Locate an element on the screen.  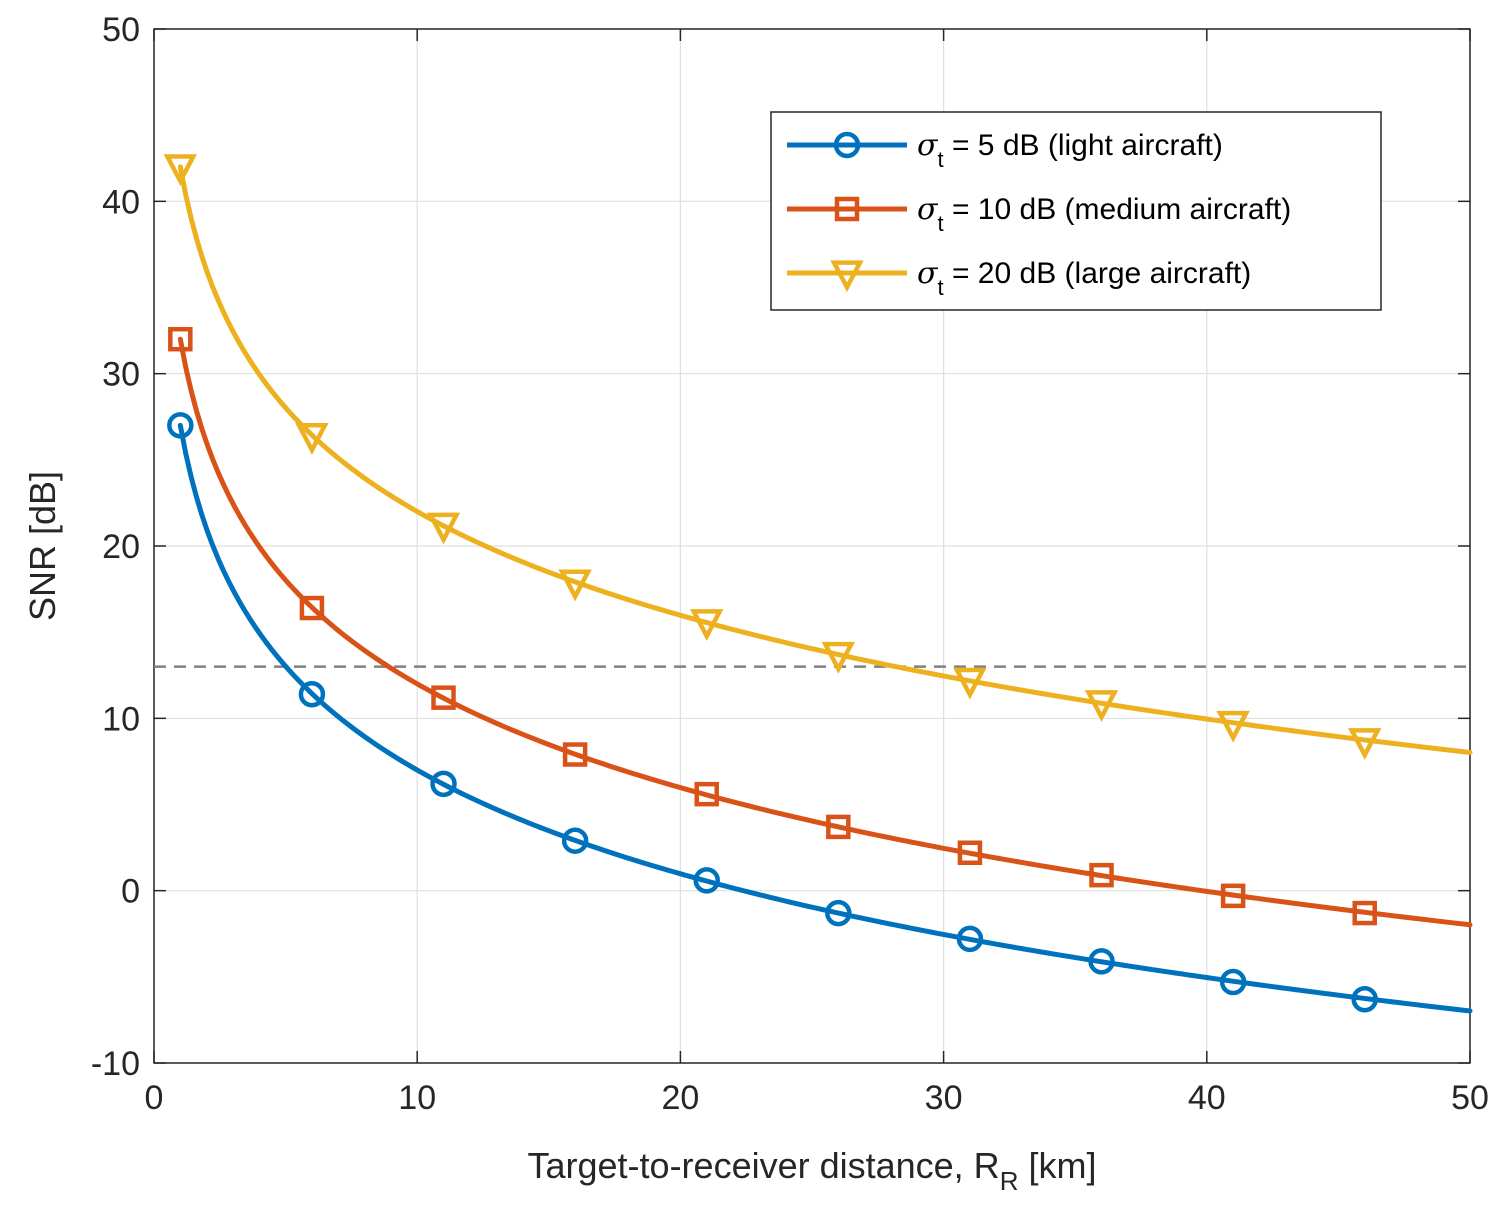
y-tick-label: 40 is located at coordinates (121, 202).